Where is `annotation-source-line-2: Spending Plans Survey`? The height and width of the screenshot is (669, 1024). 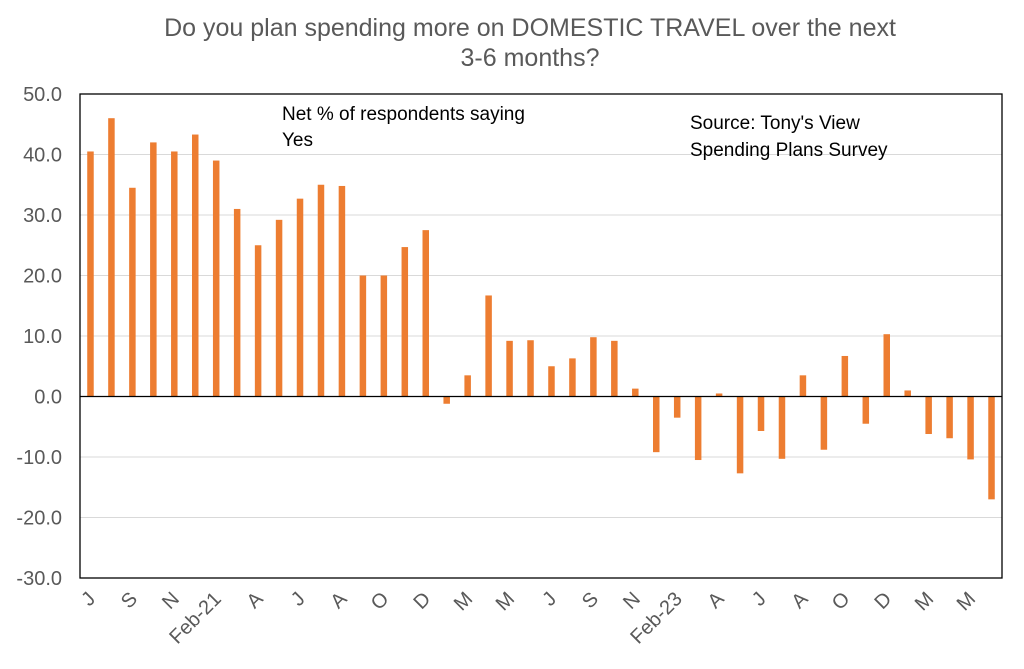 annotation-source-line-2: Spending Plans Survey is located at coordinates (789, 150).